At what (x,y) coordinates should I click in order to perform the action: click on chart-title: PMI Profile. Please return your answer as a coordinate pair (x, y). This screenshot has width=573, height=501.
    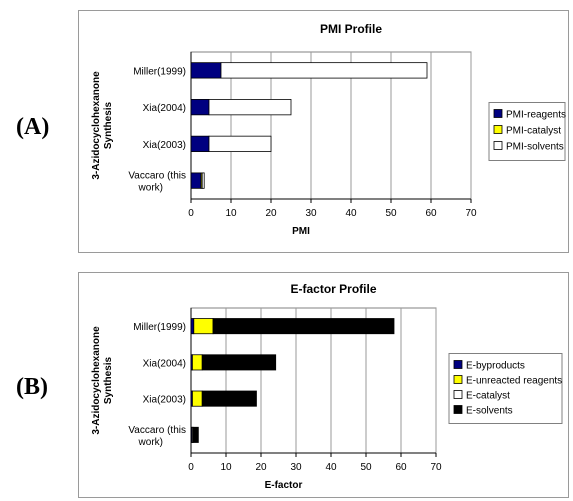
    Looking at the image, I should click on (351, 29).